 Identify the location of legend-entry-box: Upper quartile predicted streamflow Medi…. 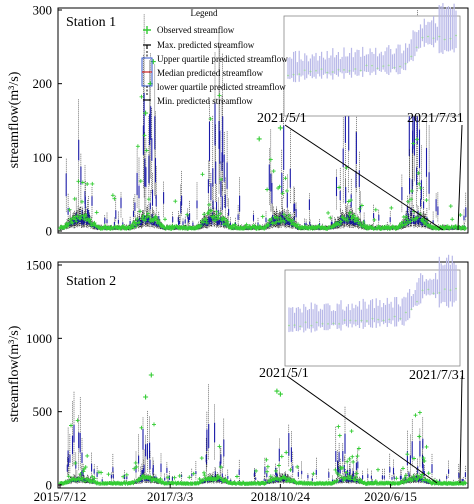
(214, 78).